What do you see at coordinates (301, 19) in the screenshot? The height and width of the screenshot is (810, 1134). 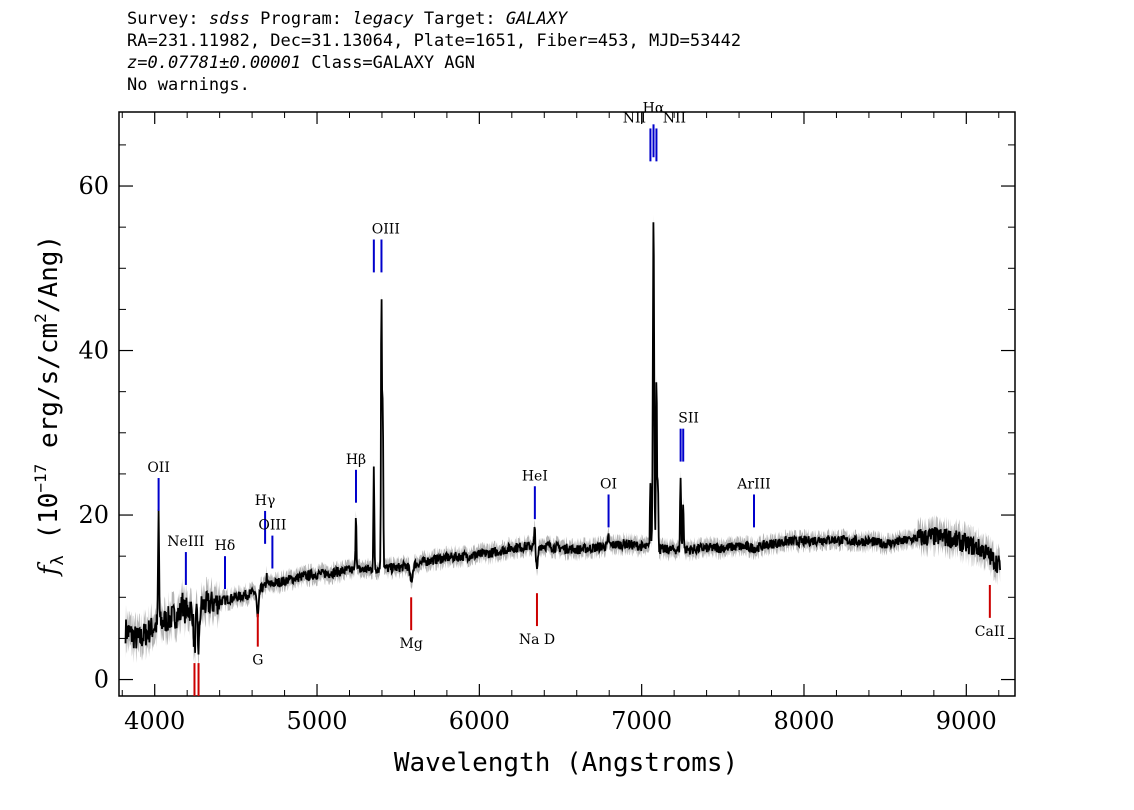 I see `program-key: Program:` at bounding box center [301, 19].